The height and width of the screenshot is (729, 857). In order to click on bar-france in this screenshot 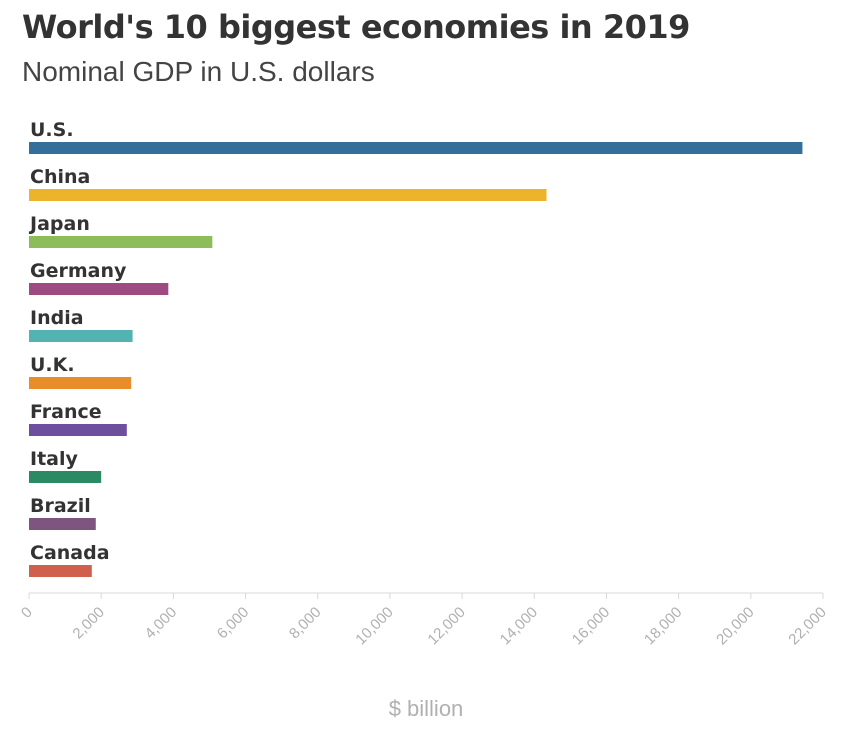, I will do `click(78, 430)`.